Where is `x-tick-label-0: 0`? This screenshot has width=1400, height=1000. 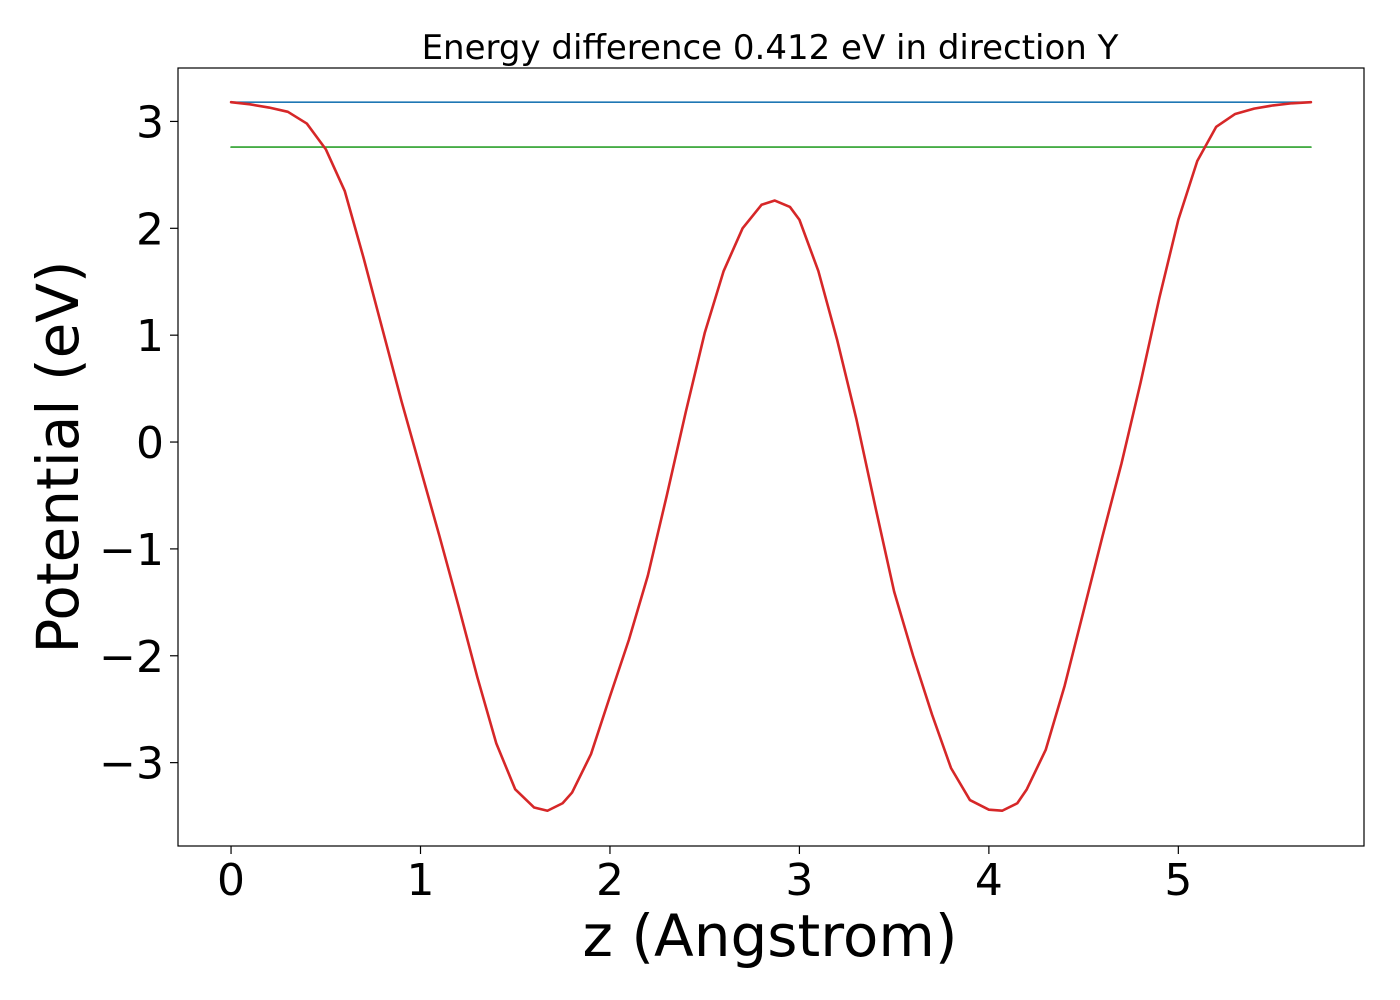 x-tick-label-0: 0 is located at coordinates (231, 880).